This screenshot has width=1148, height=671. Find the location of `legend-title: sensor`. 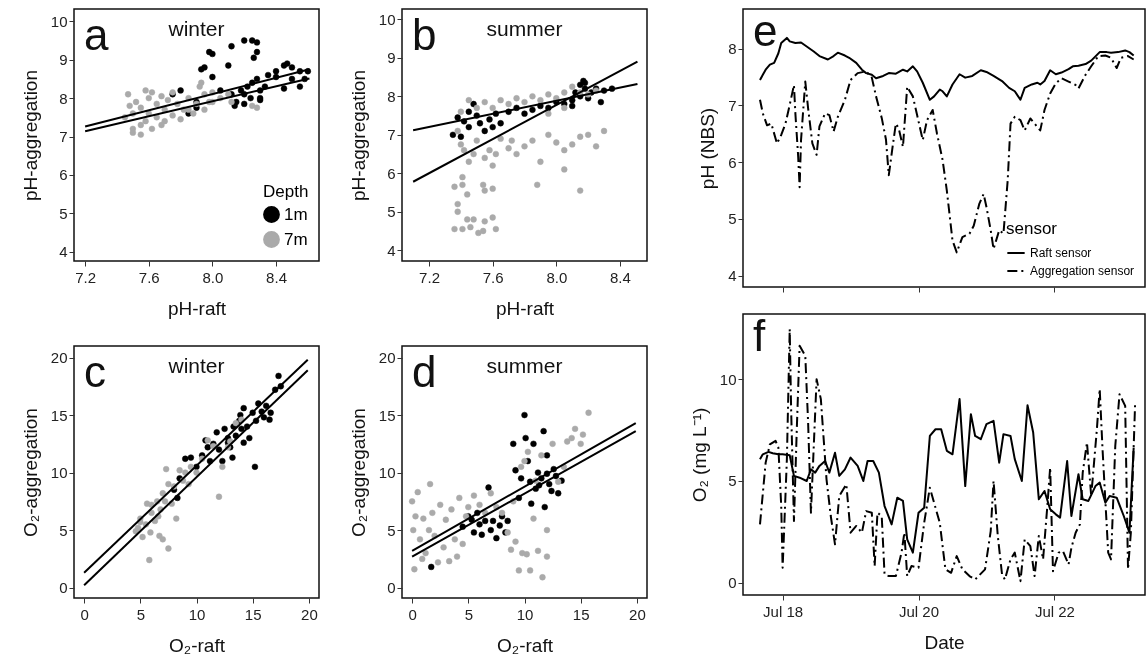

legend-title: sensor is located at coordinates (1032, 228).